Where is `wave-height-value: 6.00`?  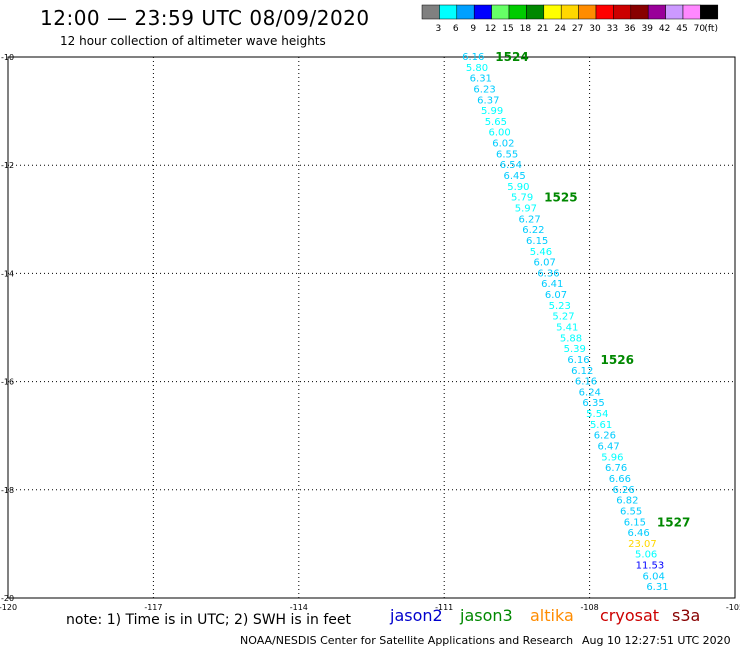
wave-height-value: 6.00 is located at coordinates (499, 133).